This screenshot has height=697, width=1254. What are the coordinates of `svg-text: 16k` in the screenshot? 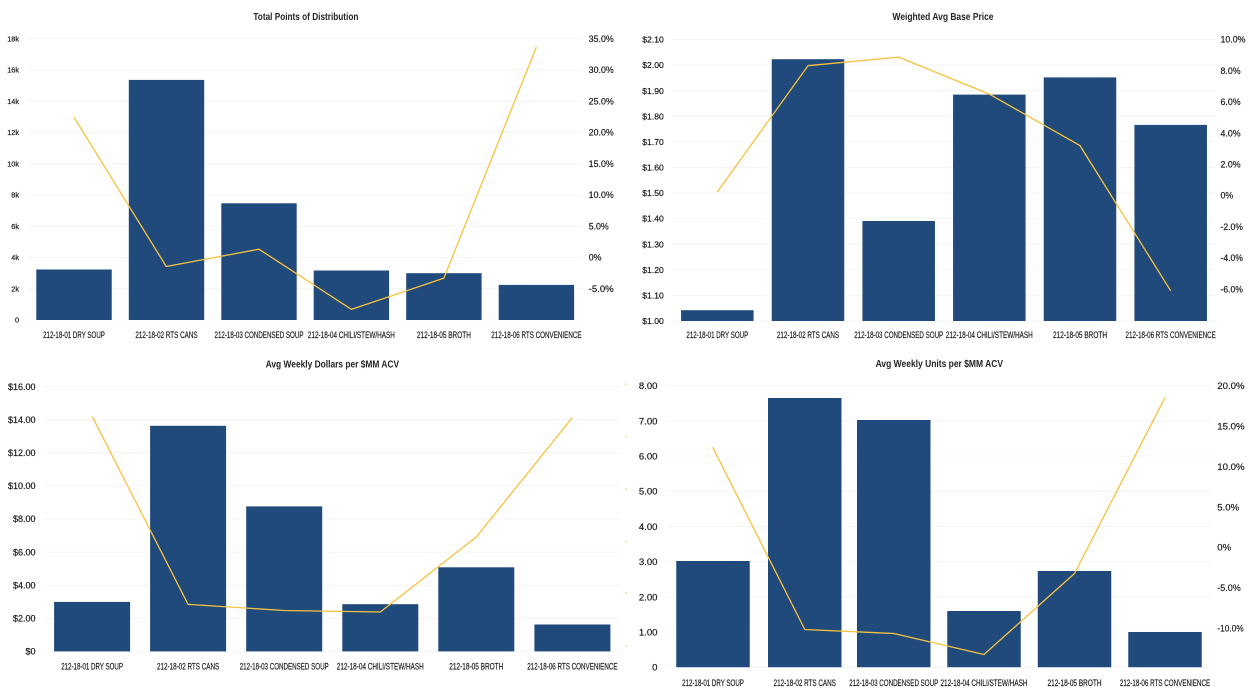 It's located at (13, 70).